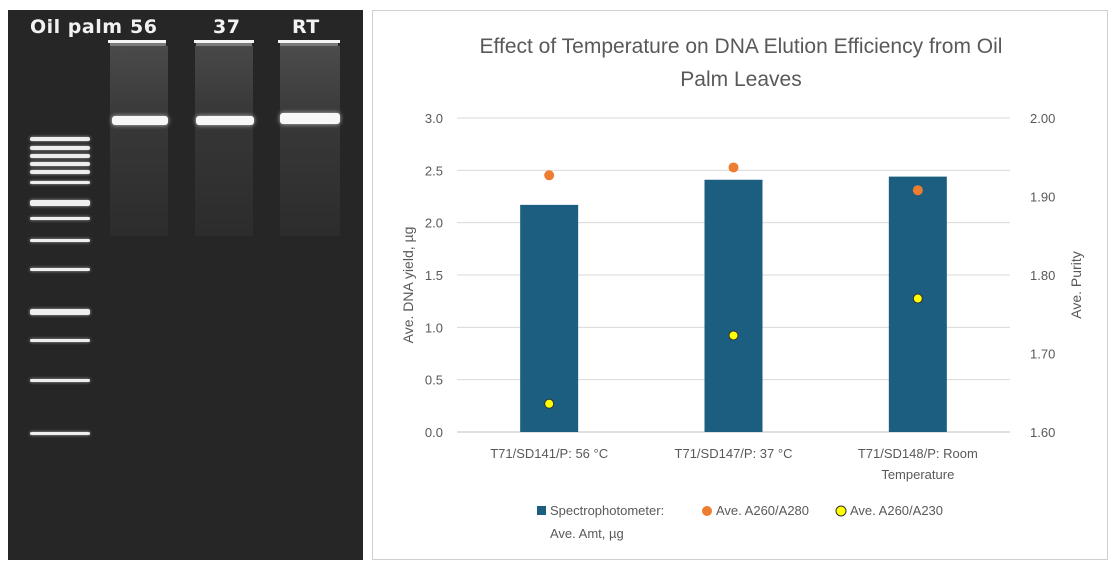 This screenshot has width=1120, height=567. I want to click on y-tick-right: 1.70, so click(1042, 354).